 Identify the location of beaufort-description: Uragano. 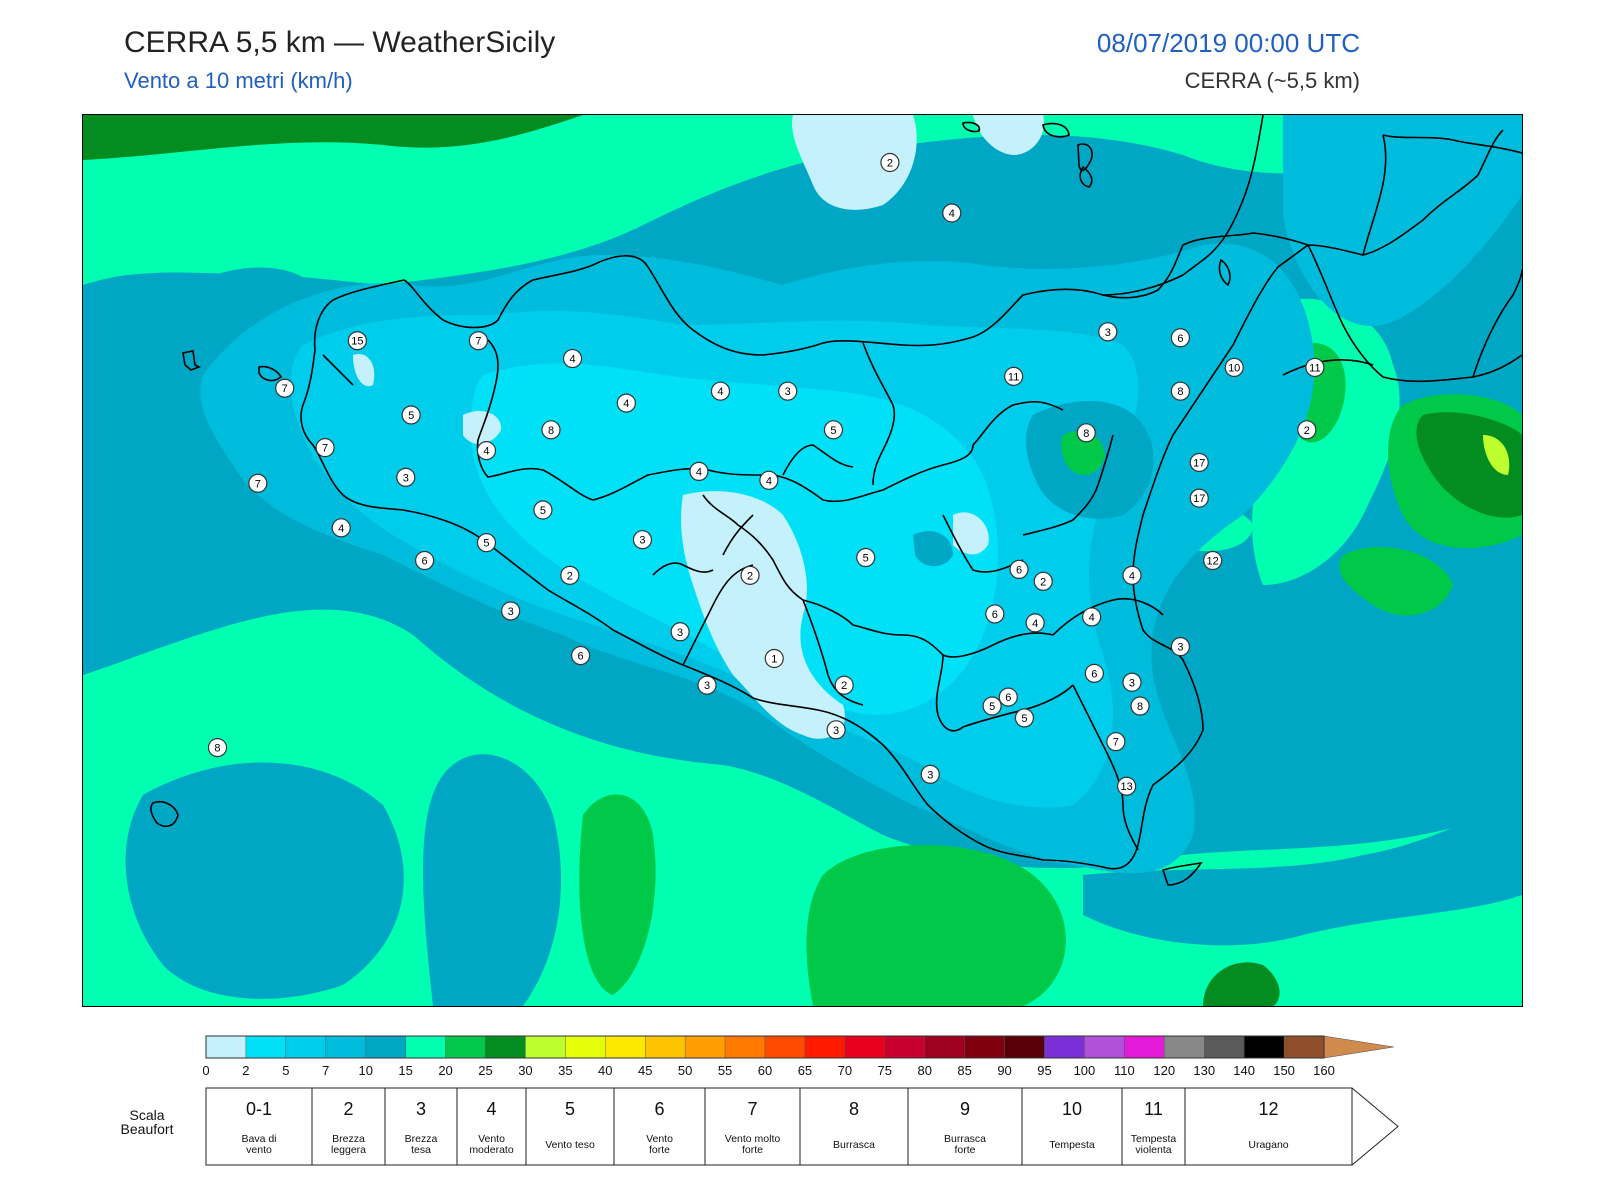
(1268, 1145).